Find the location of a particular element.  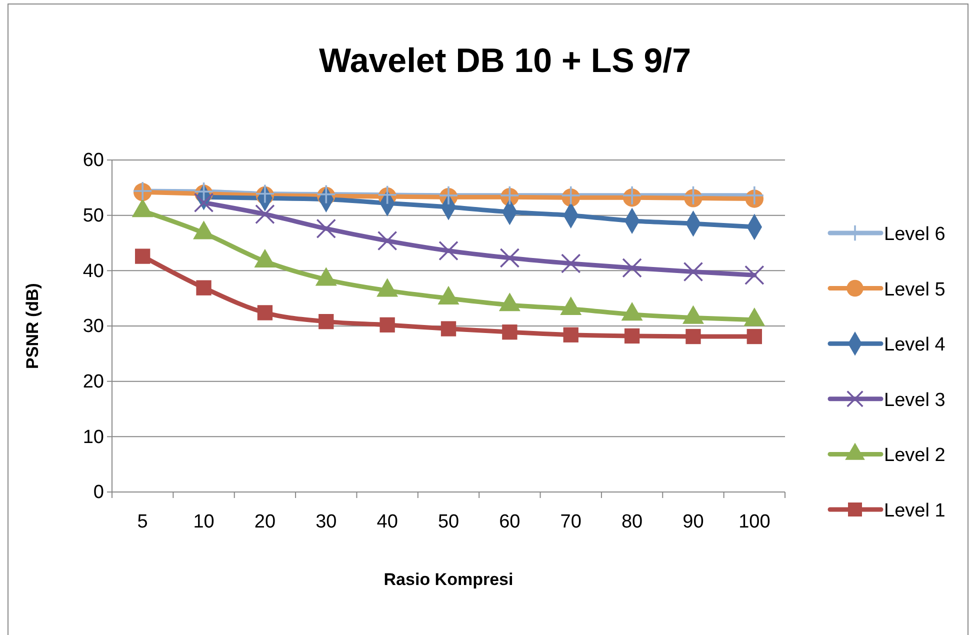

x-tick-label: 60 is located at coordinates (509, 521).